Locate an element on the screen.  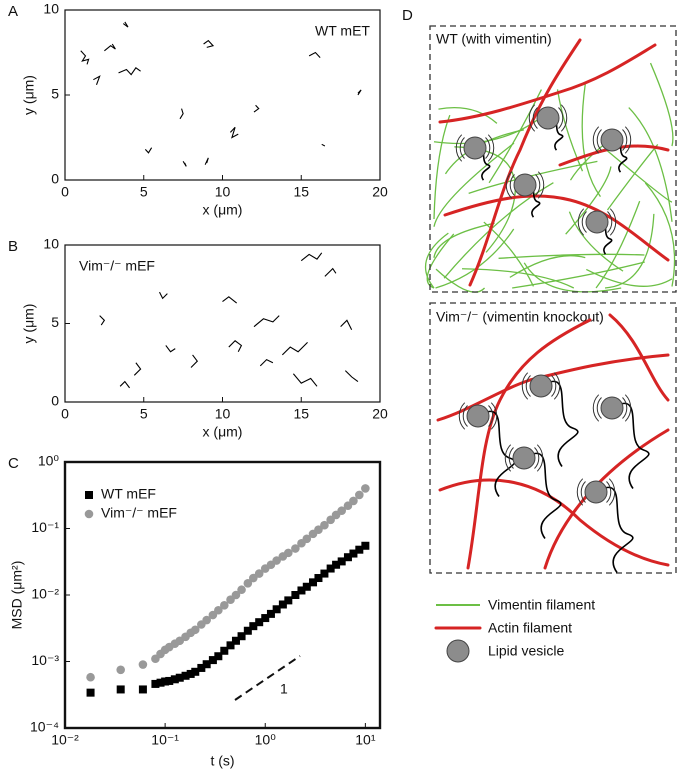
panel-label: A is located at coordinates (13, 11).